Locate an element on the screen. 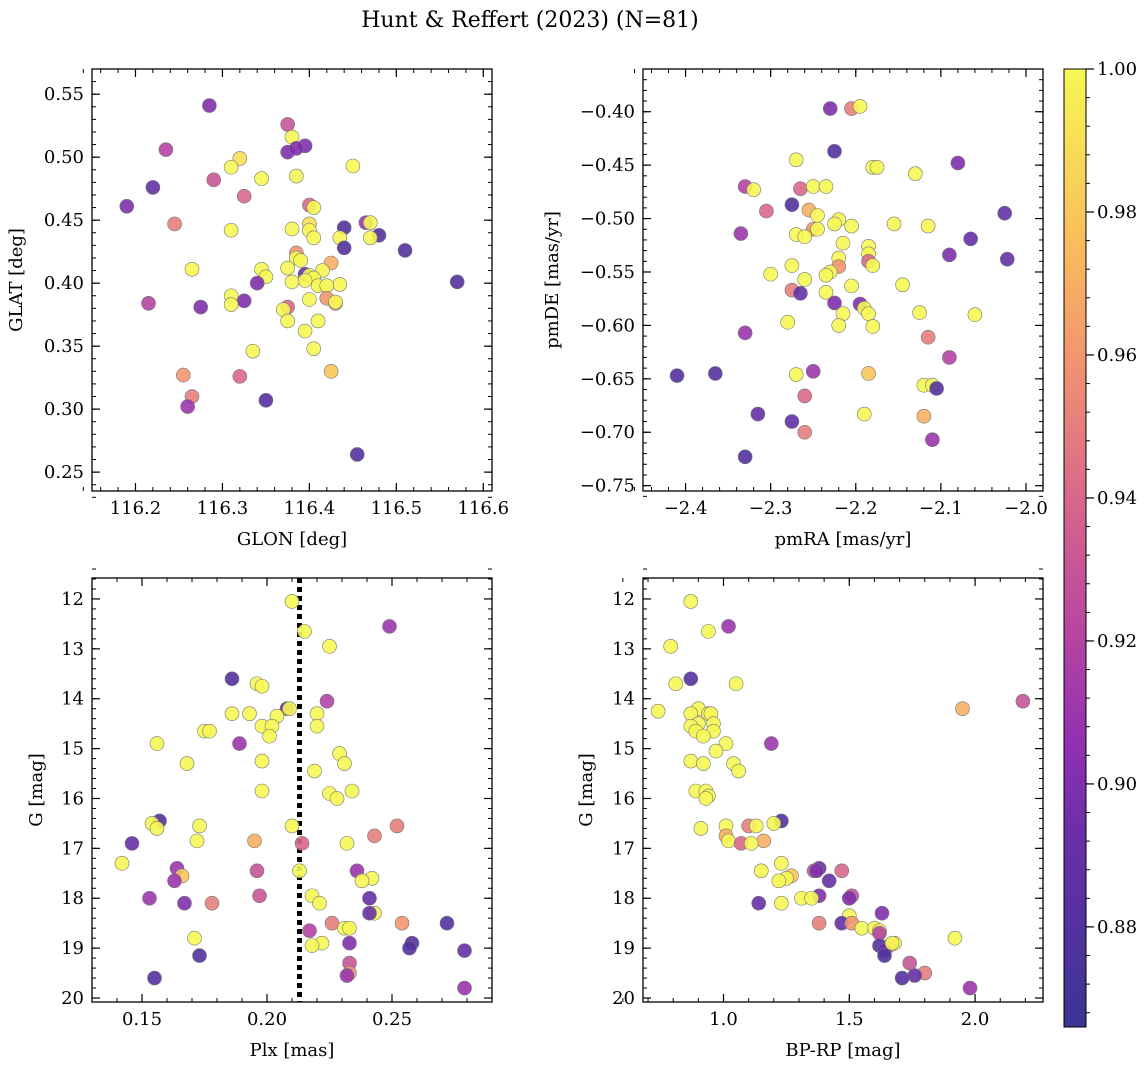  colorbar-tick-label: 0.90 is located at coordinates (1117, 784).